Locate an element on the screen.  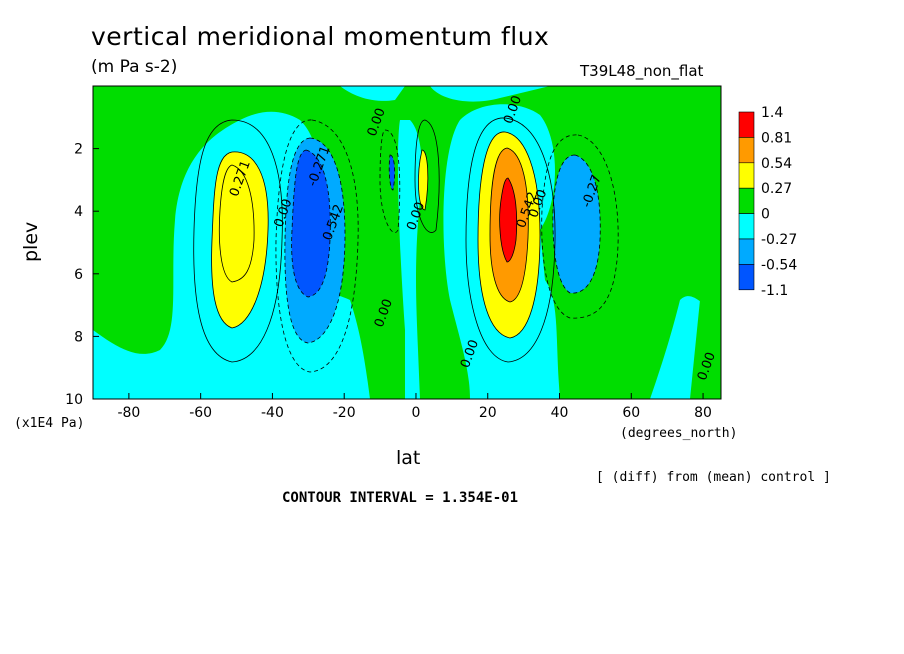
x-axis-unit: (degrees_north) is located at coordinates (679, 433).